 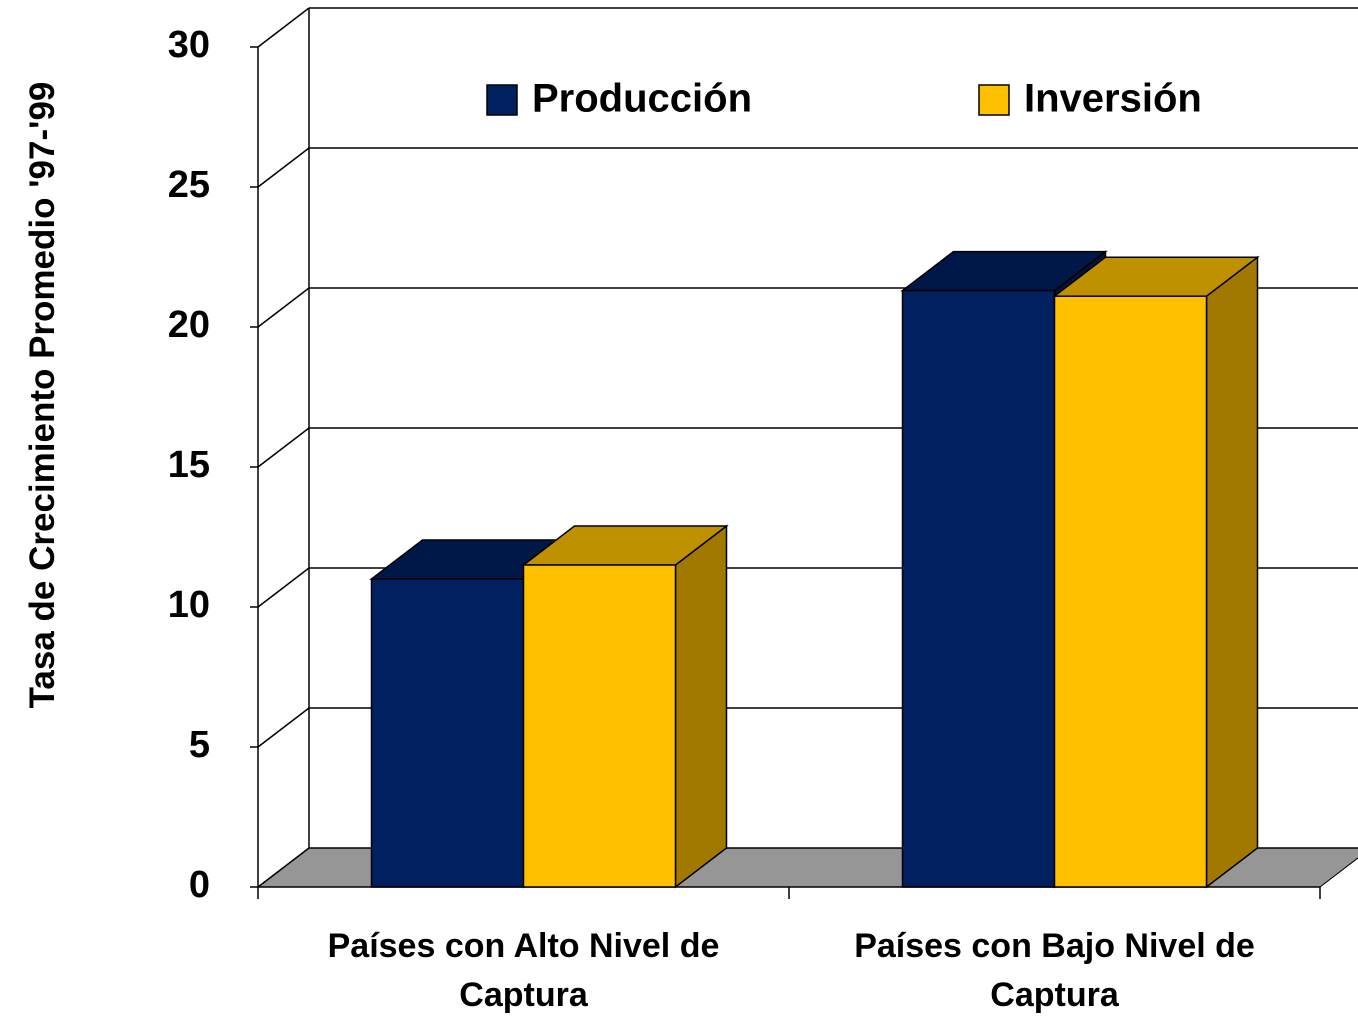 What do you see at coordinates (642, 99) in the screenshot?
I see `legend-label: Producción` at bounding box center [642, 99].